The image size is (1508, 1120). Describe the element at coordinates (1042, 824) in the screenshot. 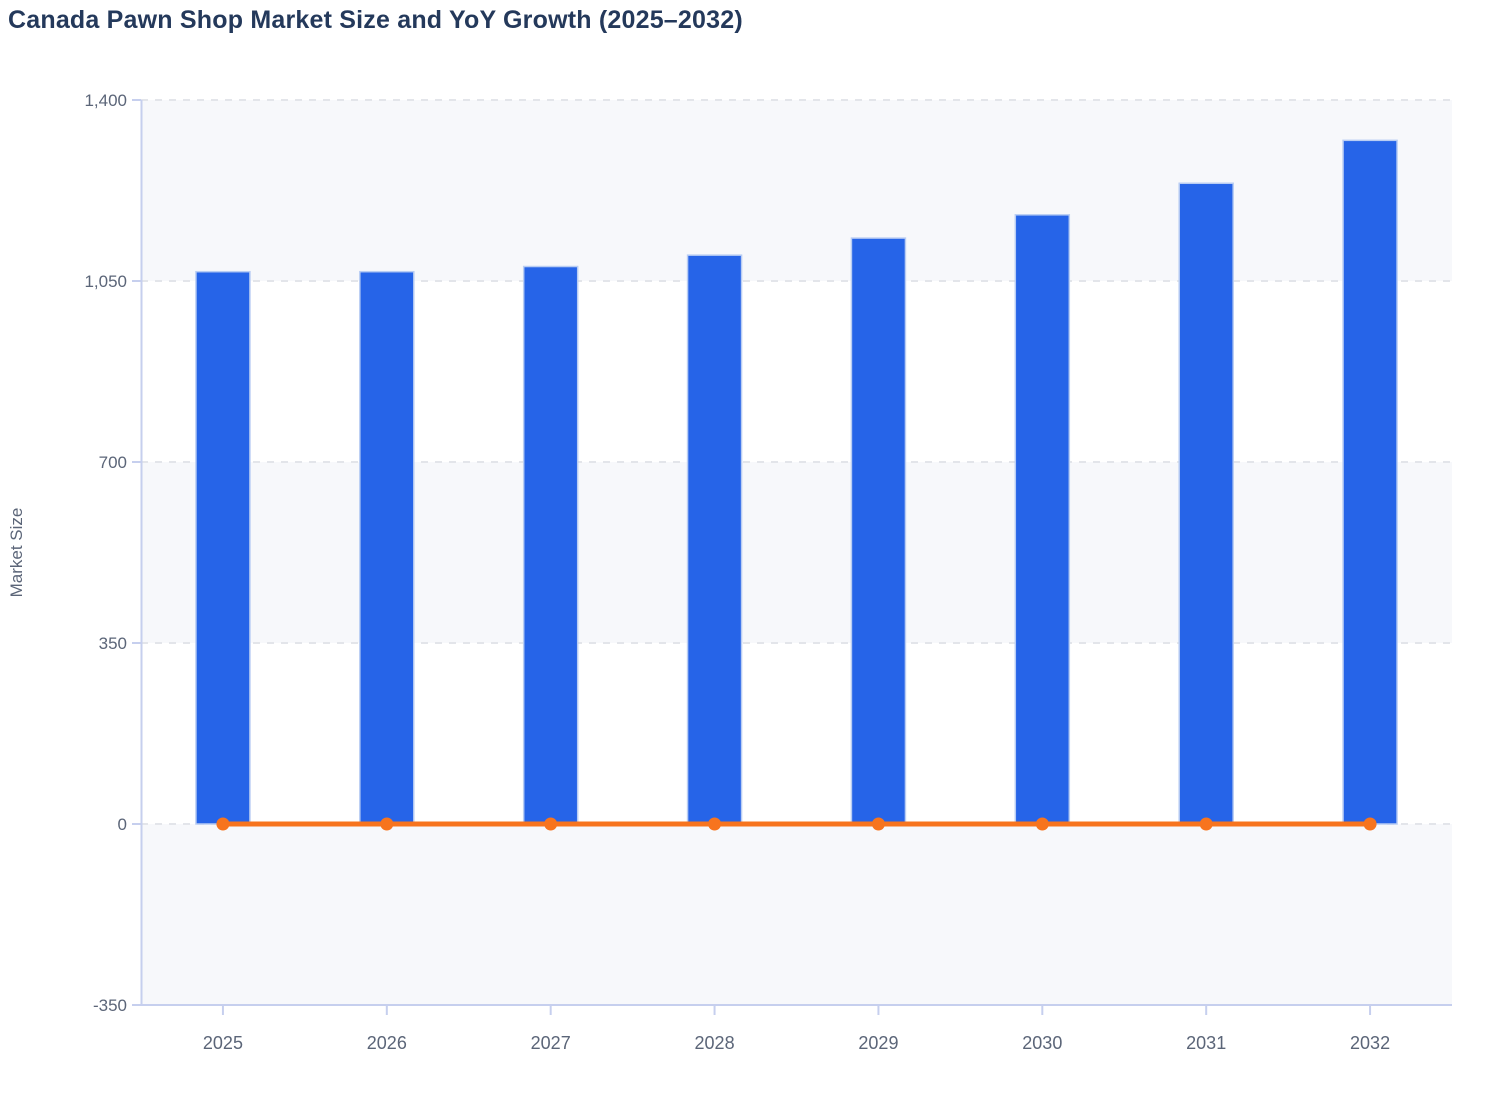

I see `line-marker-2030` at that location.